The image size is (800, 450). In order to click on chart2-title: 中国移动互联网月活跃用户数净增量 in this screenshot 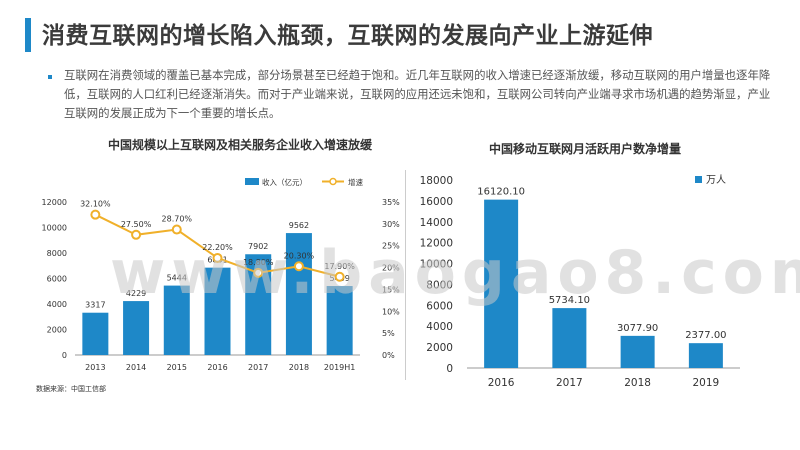, I will do `click(585, 149)`.